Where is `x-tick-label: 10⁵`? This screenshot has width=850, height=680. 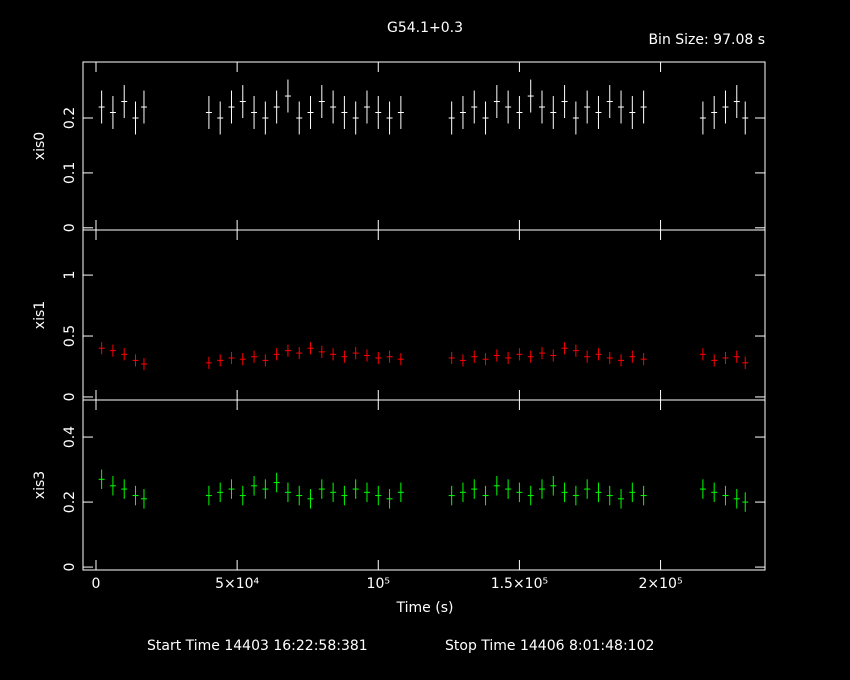
x-tick-label: 10⁵ is located at coordinates (378, 584).